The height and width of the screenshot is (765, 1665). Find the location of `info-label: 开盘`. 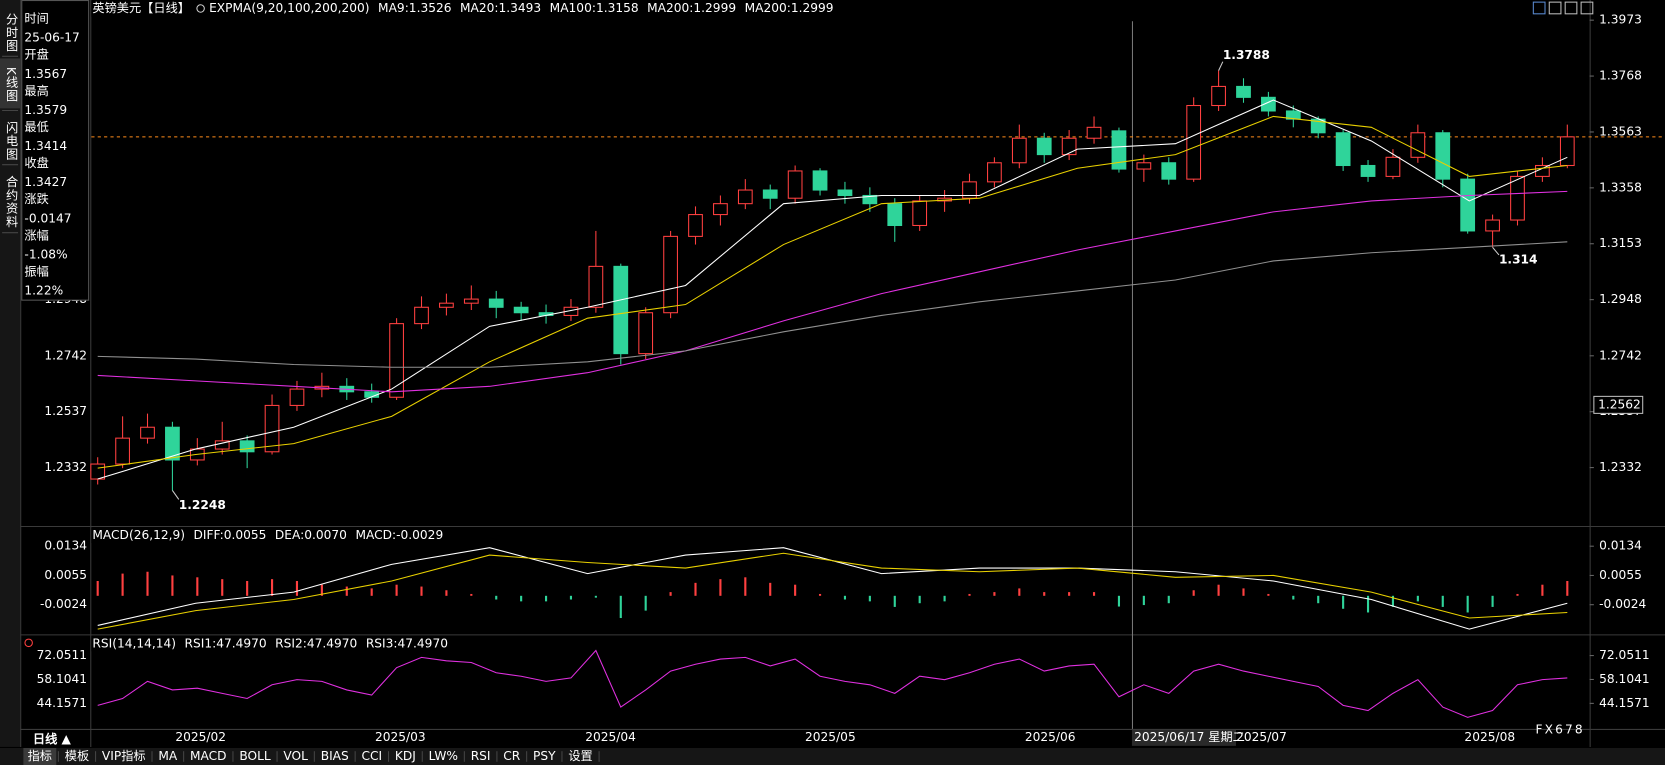

info-label: 开盘 is located at coordinates (36, 54).